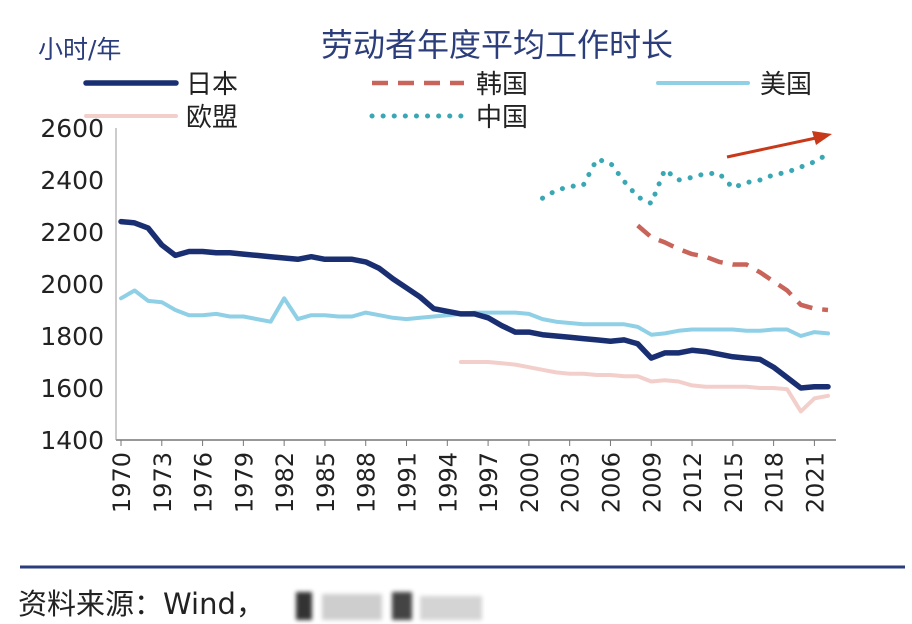 The width and height of the screenshot is (912, 624). What do you see at coordinates (652, 482) in the screenshot?
I see `x-tick-label: 2009` at bounding box center [652, 482].